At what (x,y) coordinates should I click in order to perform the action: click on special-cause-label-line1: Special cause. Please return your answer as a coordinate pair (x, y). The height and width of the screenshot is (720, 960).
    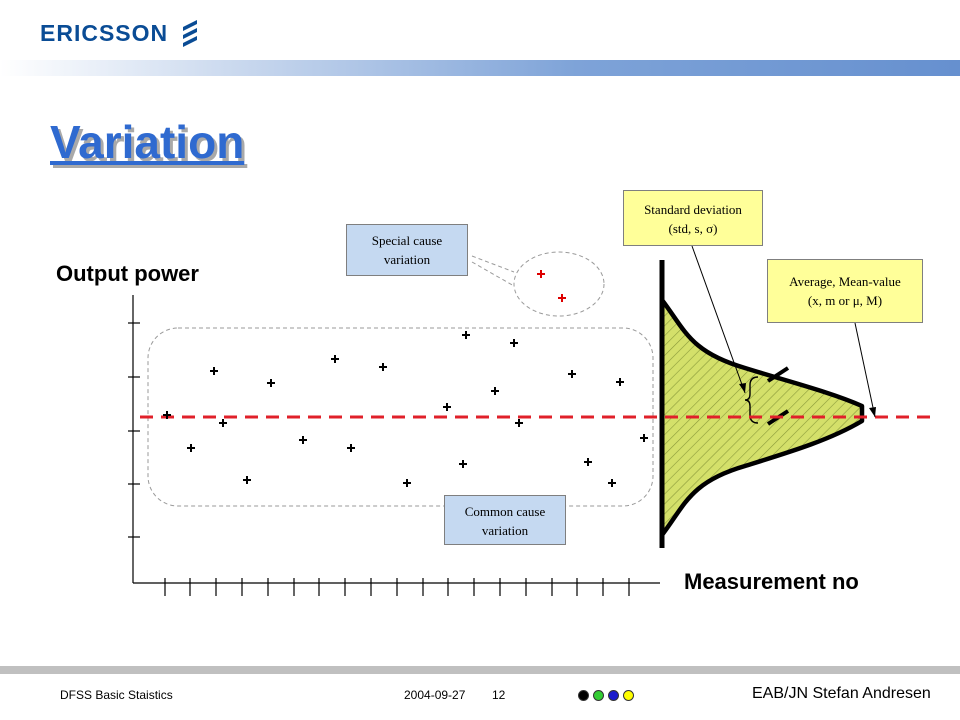
    Looking at the image, I should click on (407, 240).